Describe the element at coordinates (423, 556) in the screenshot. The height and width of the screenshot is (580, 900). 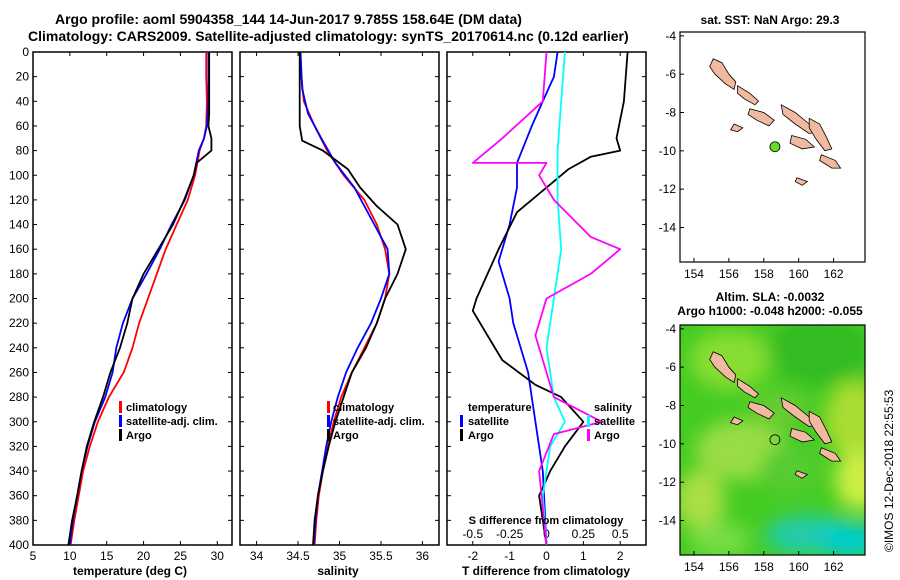
I see `x-tick-label: 36` at that location.